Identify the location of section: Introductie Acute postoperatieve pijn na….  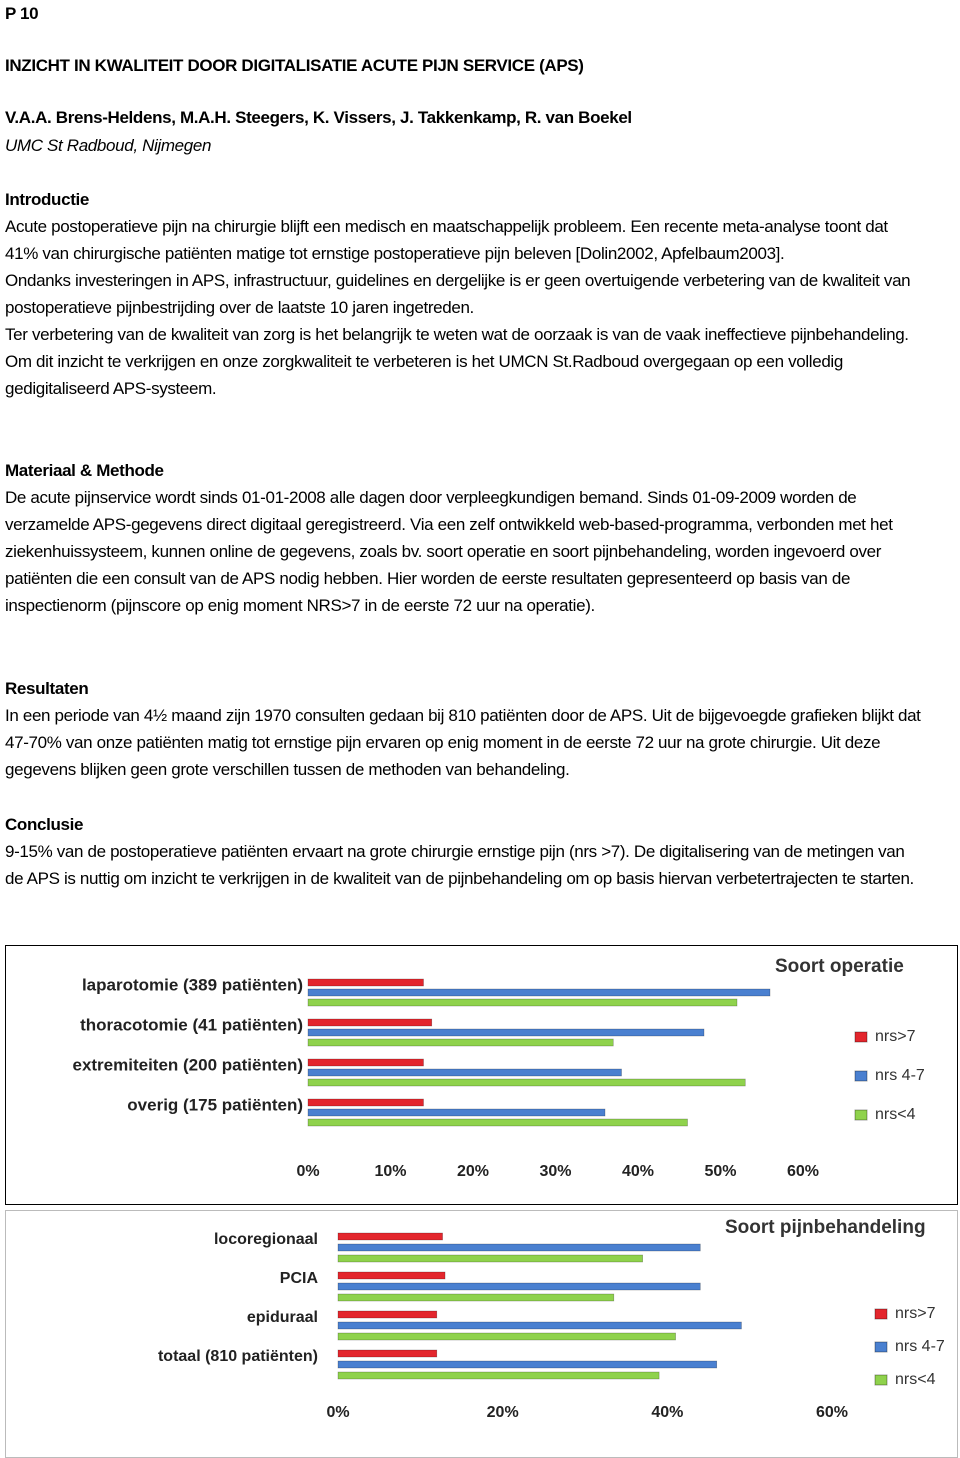
(465, 294).